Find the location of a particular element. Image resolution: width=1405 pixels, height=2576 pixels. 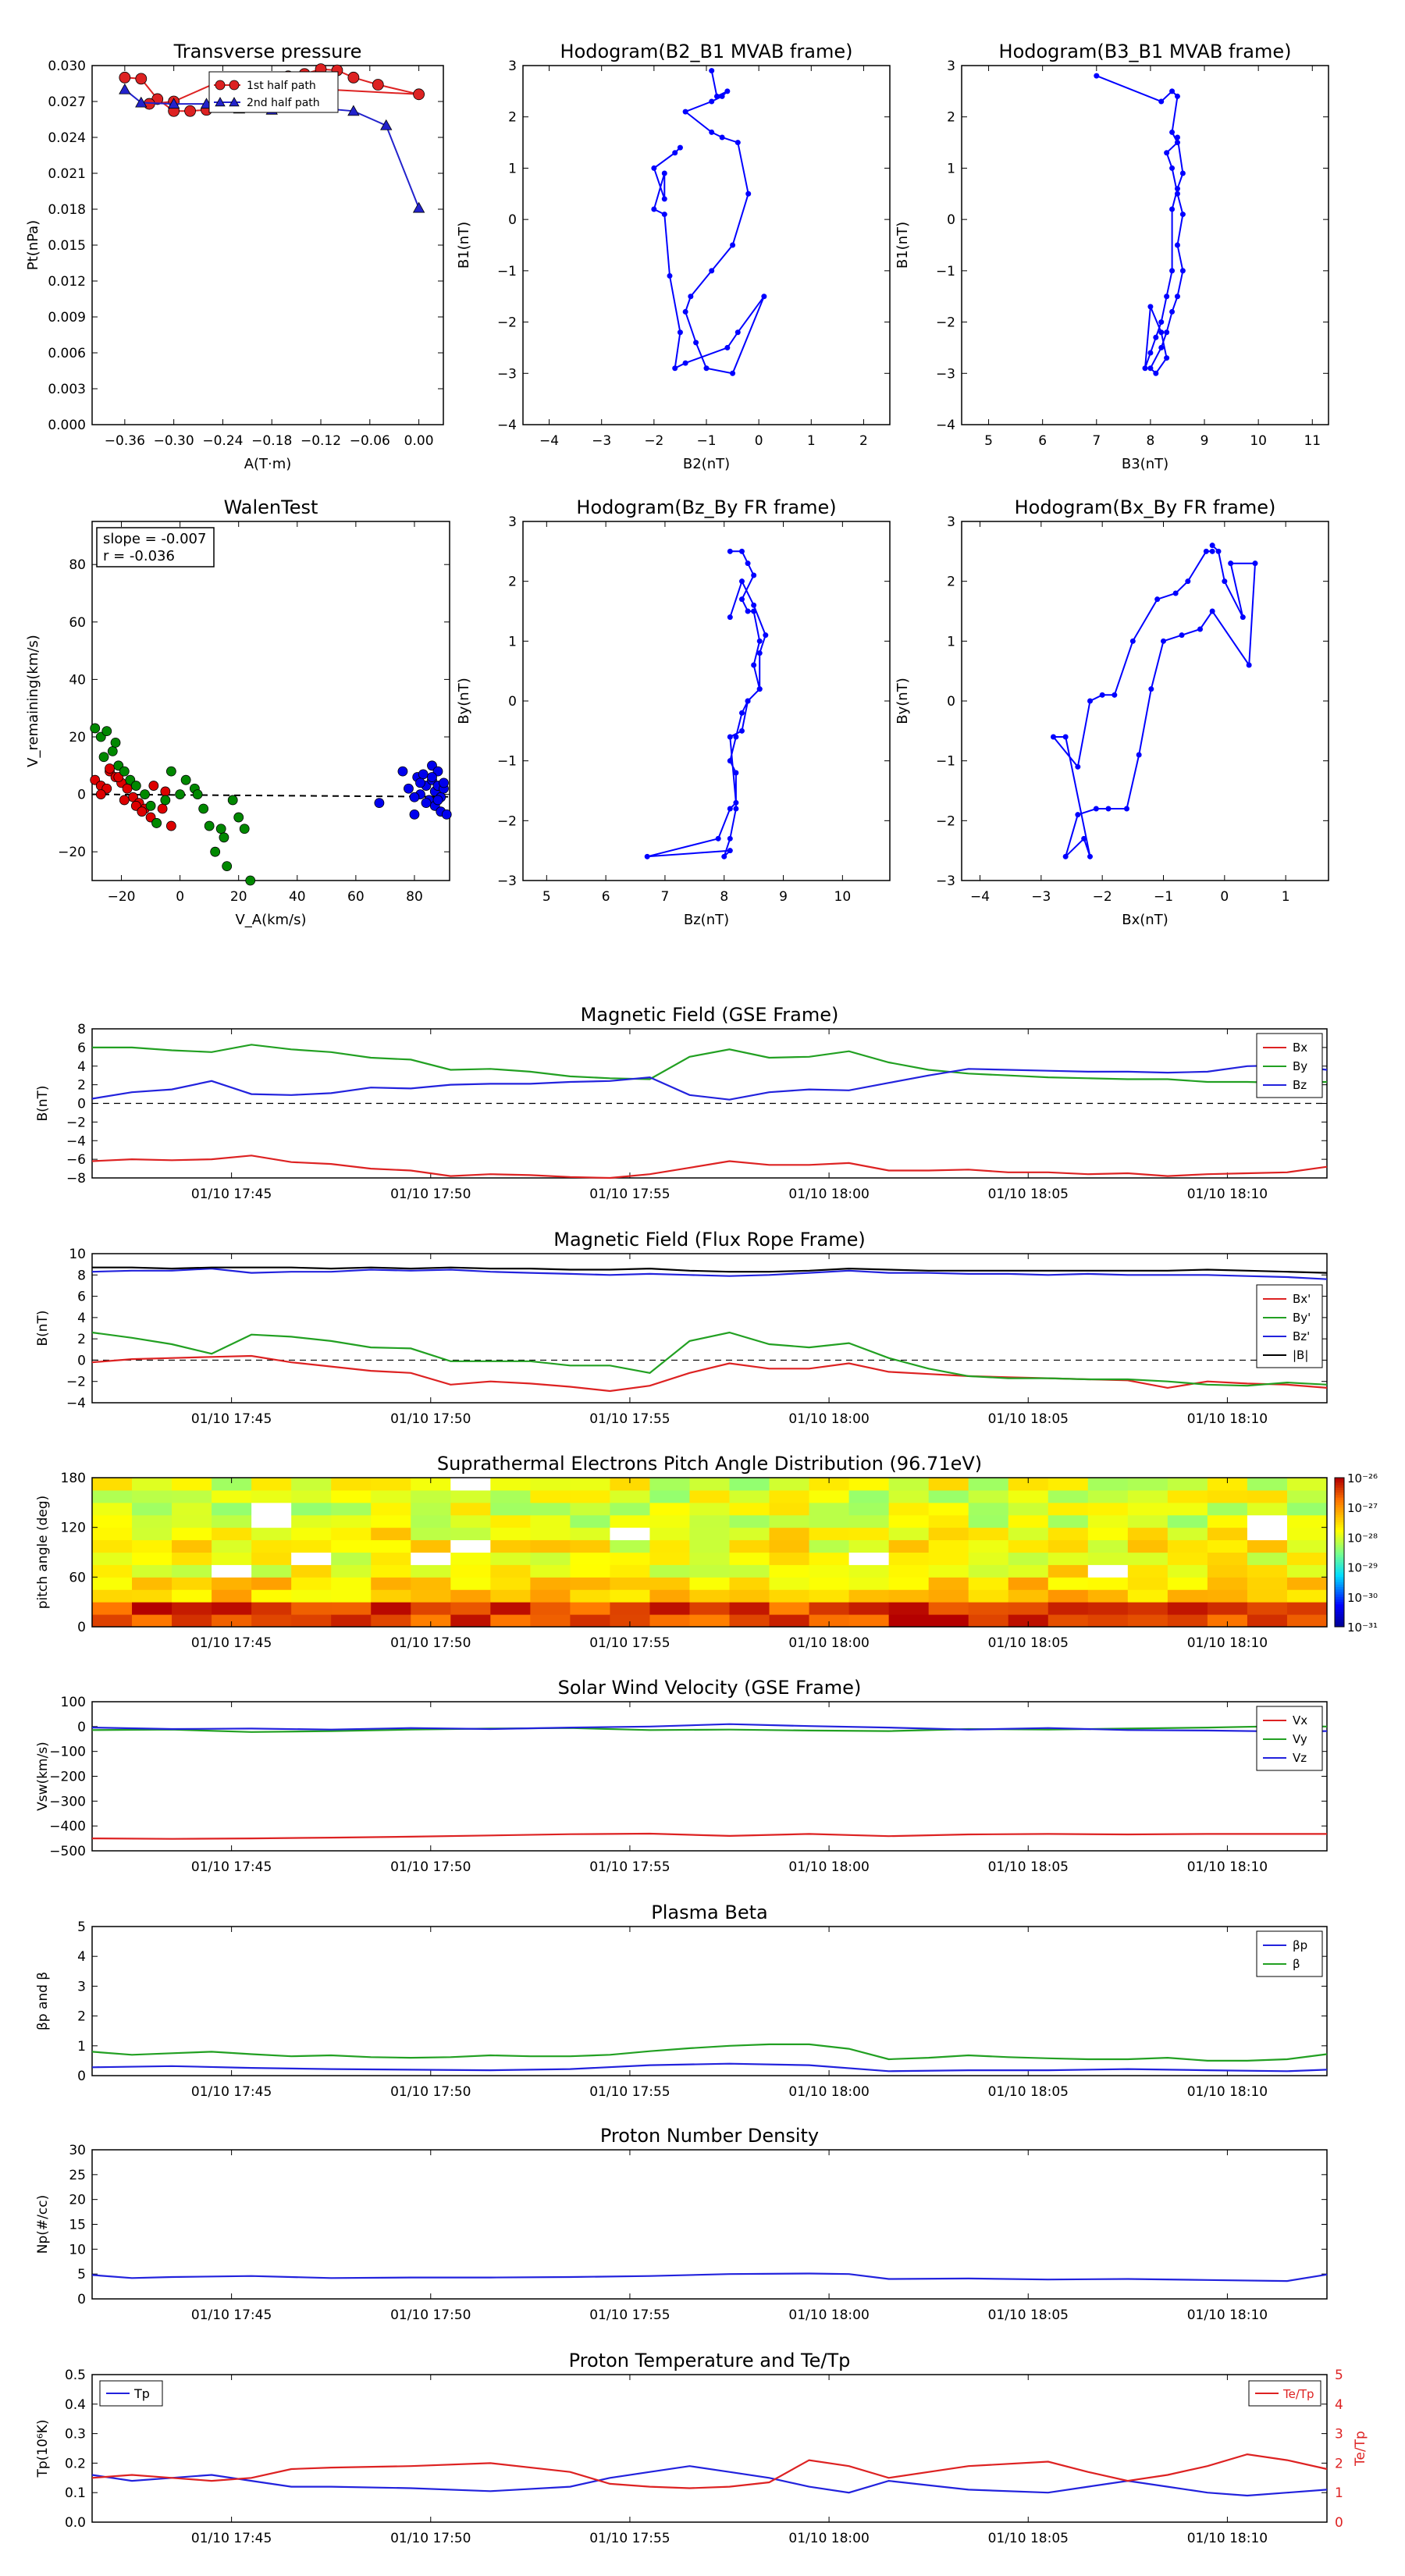

x-tick-label: −0.12 is located at coordinates (321, 441).